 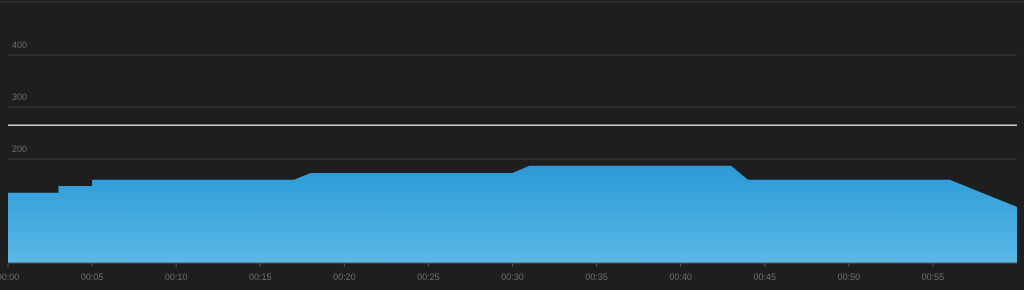 What do you see at coordinates (19, 97) in the screenshot?
I see `y-tick-label: 300` at bounding box center [19, 97].